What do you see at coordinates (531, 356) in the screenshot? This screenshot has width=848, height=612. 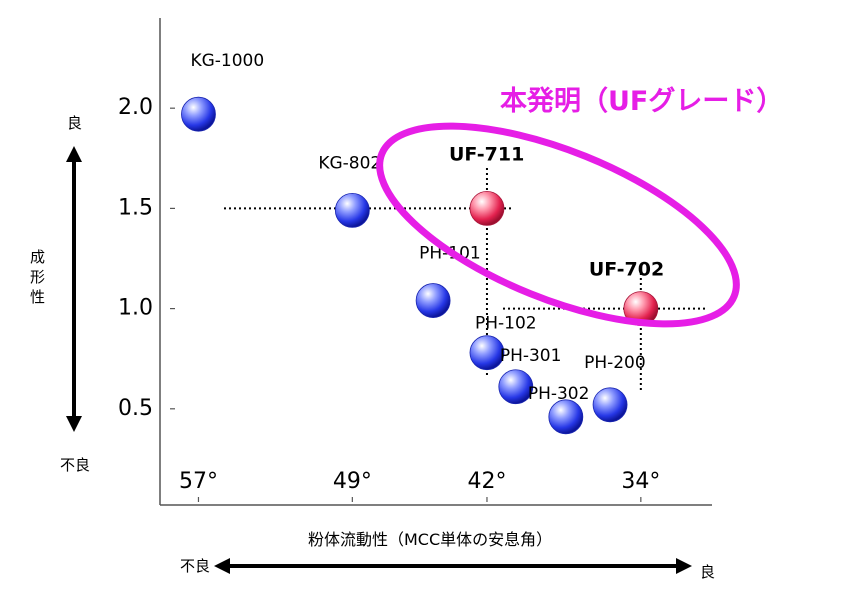 I see `point-label-ph-301: PH-301` at bounding box center [531, 356].